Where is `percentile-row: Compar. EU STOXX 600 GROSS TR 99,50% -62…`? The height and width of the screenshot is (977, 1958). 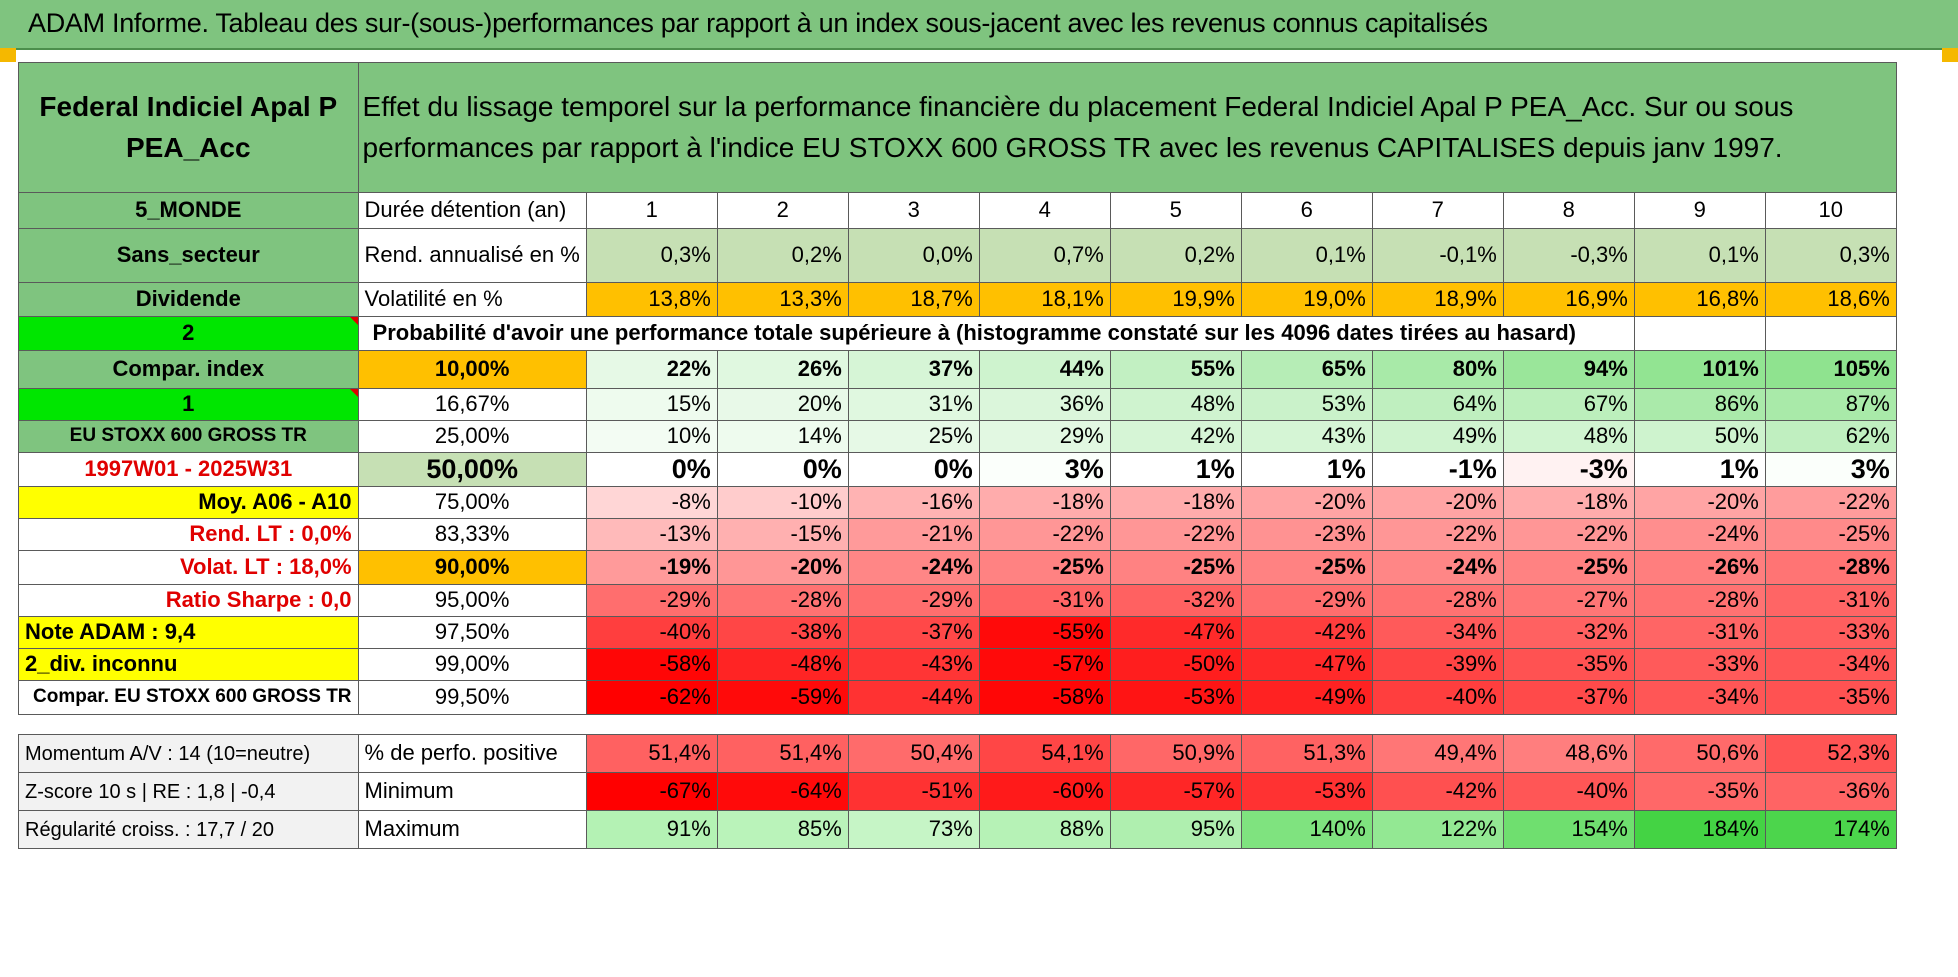 percentile-row: Compar. EU STOXX 600 GROSS TR 99,50% -62… is located at coordinates (957, 697).